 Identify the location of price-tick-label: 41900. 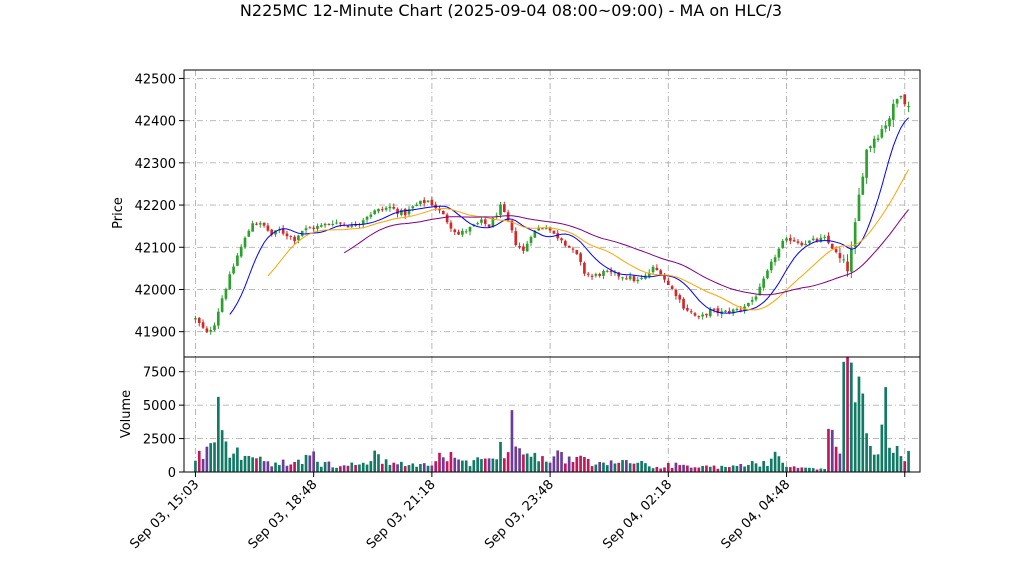
(155, 333).